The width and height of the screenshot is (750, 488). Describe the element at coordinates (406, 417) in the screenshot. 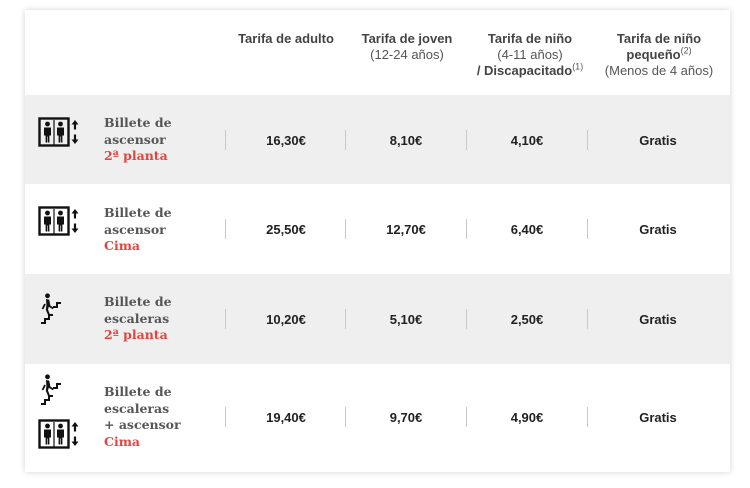

I see `price-youth: 9,70€` at that location.